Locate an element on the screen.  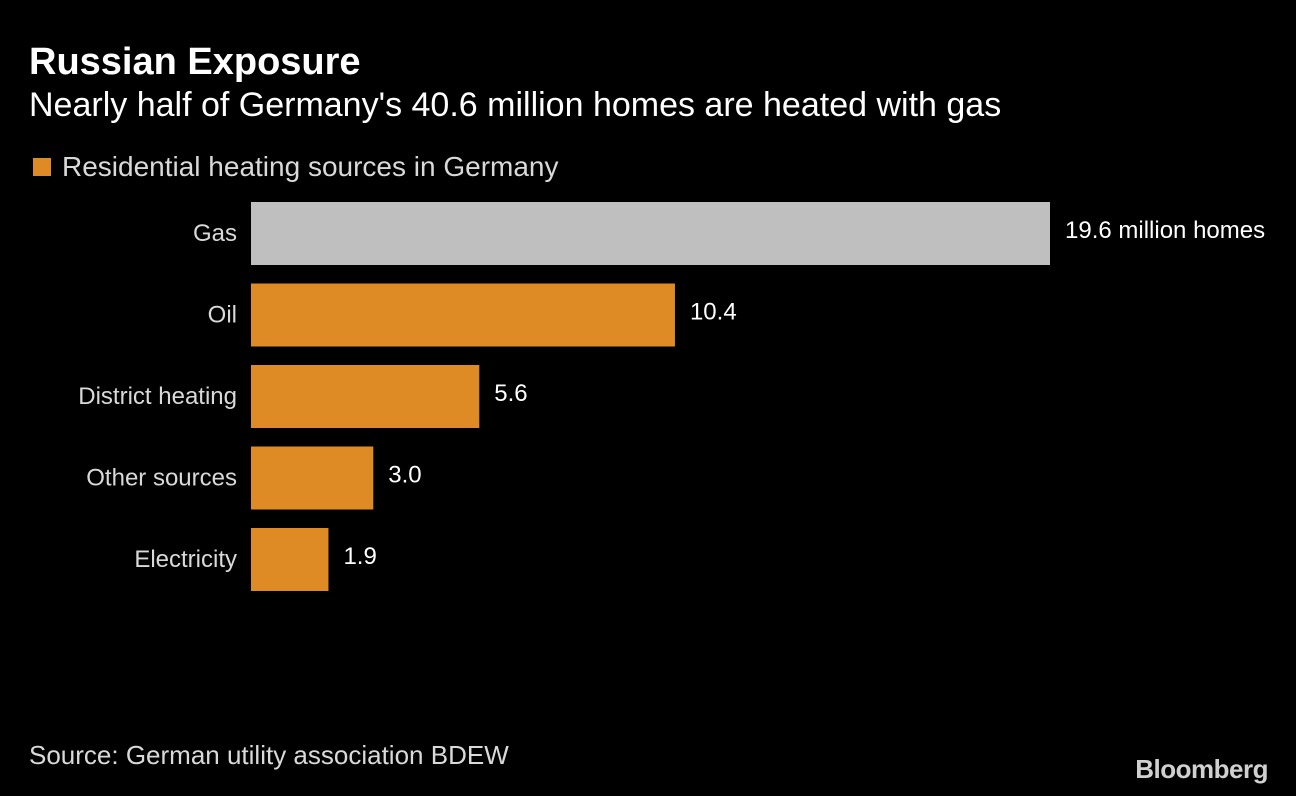
category-label-electricity: Electricity is located at coordinates (185, 559).